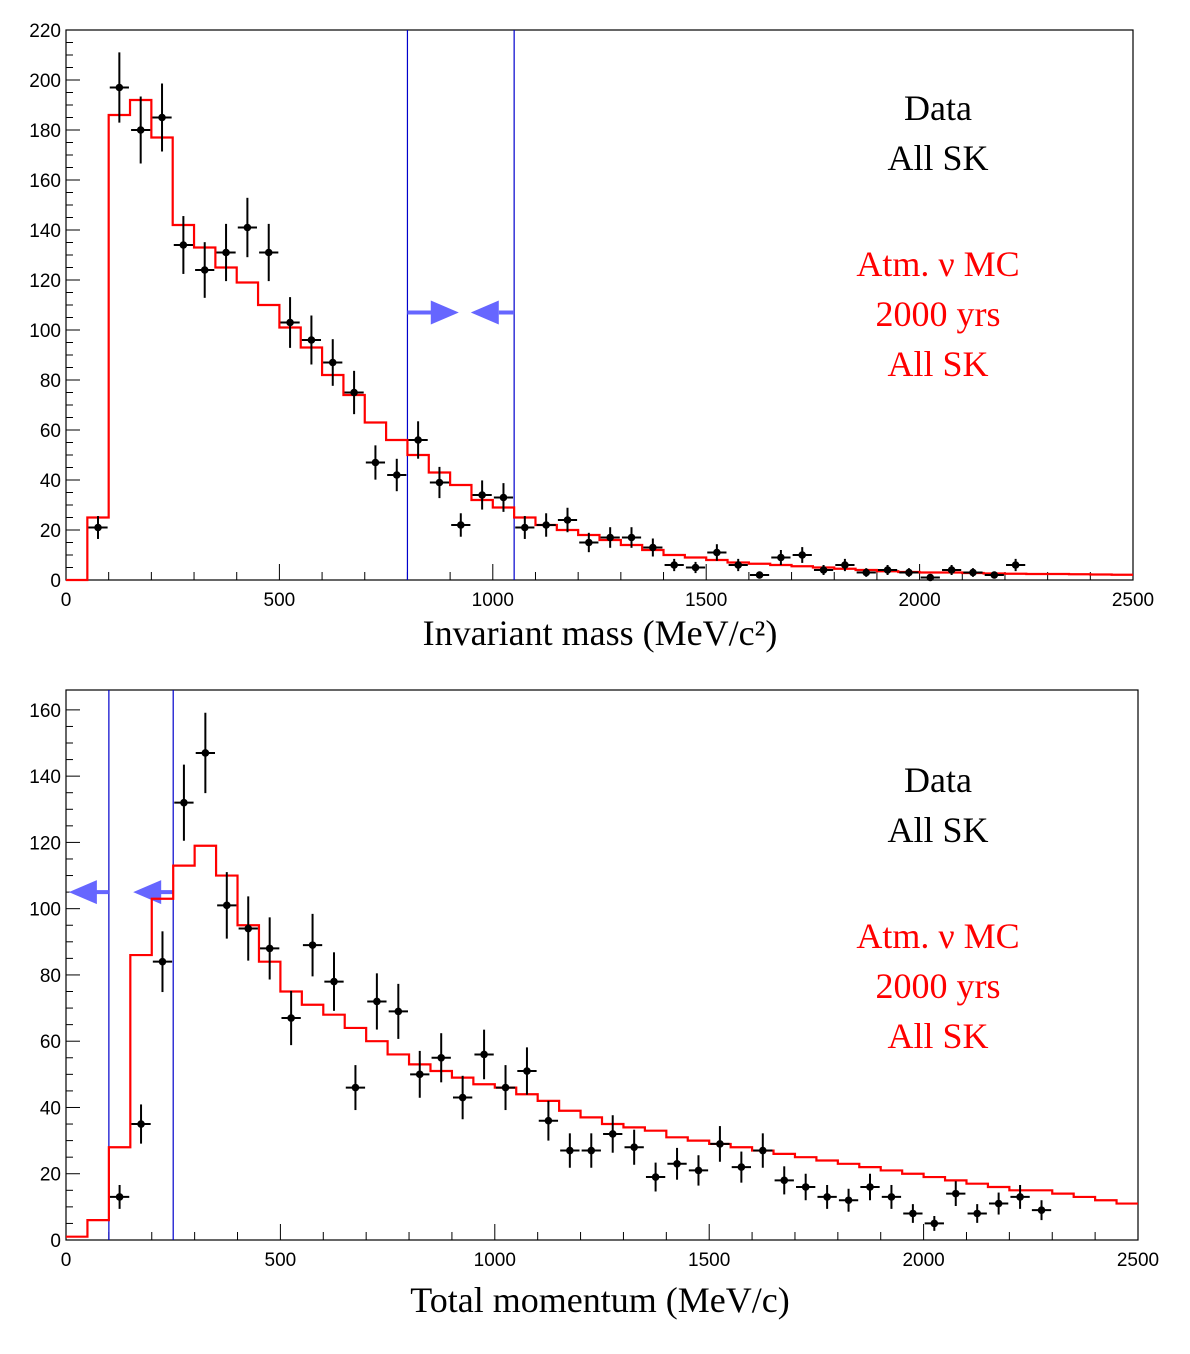  What do you see at coordinates (937, 936) in the screenshot?
I see `legend-mc-line-1: Atm. ν MC` at bounding box center [937, 936].